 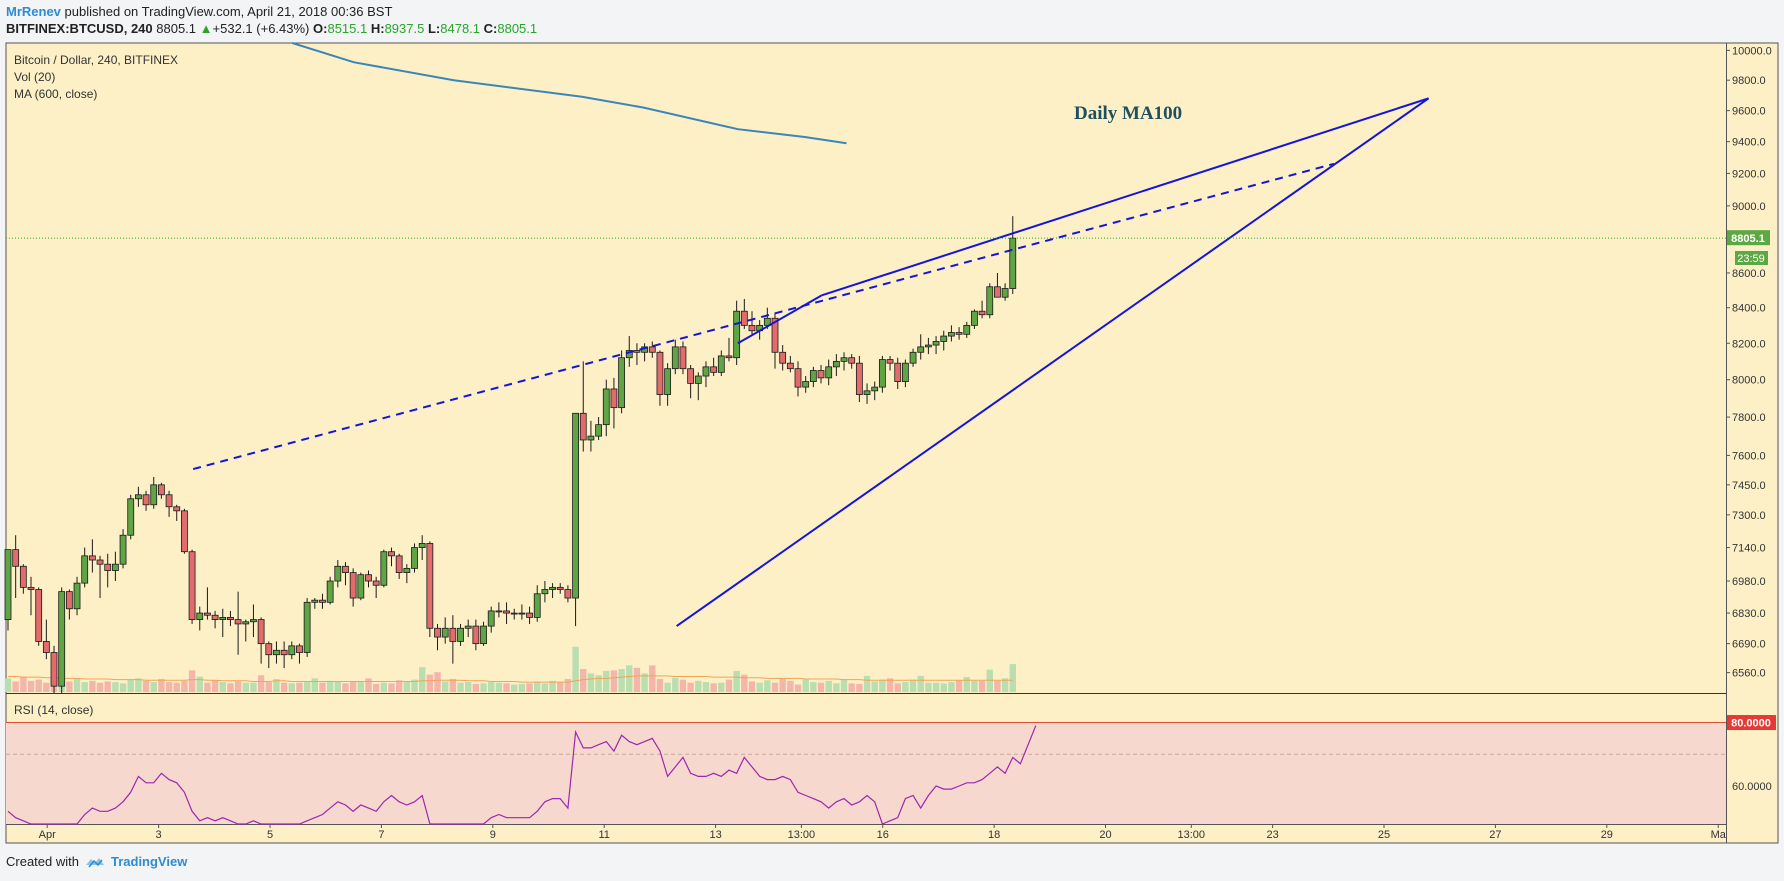 I want to click on price-tick-label: 7300.0, so click(x=1749, y=516).